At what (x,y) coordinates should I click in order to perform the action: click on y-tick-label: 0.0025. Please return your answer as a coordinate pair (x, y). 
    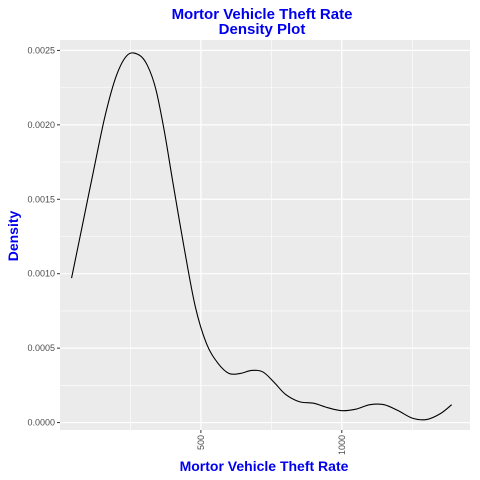
    Looking at the image, I should click on (41, 50).